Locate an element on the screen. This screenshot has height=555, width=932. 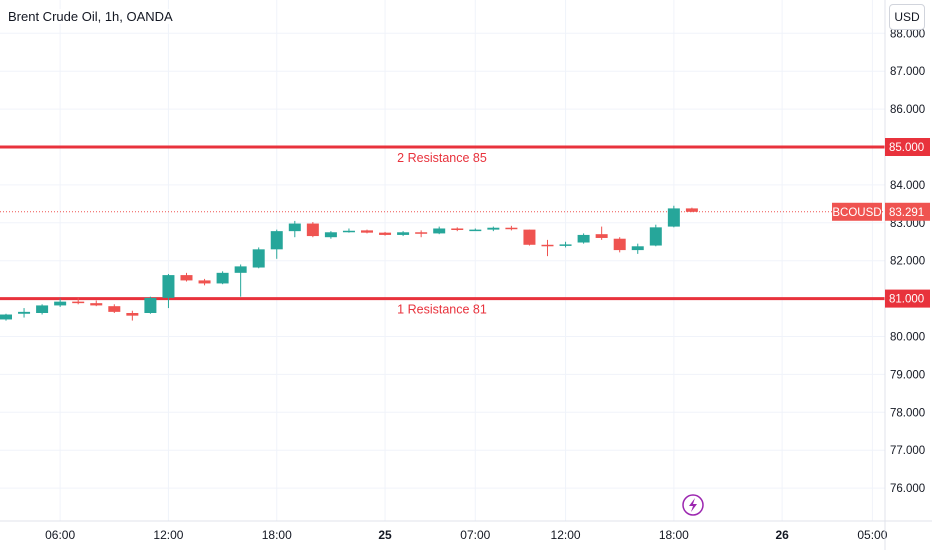
flash-icon-bolt is located at coordinates (693, 505).